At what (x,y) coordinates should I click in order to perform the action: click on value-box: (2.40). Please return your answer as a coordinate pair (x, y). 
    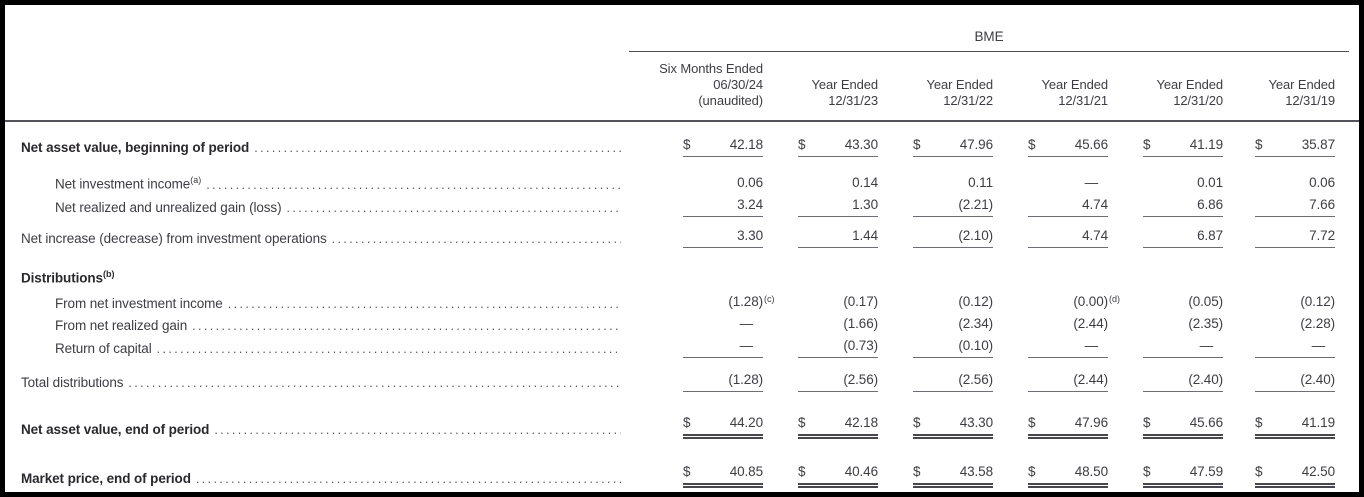
    Looking at the image, I should click on (1183, 381).